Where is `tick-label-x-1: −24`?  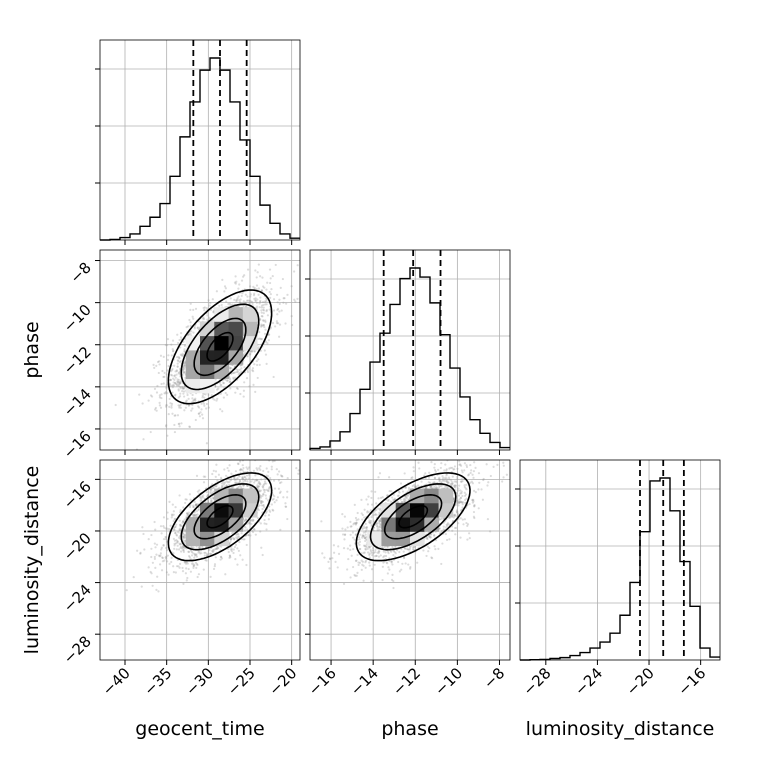
tick-label-x-1: −24 is located at coordinates (588, 681).